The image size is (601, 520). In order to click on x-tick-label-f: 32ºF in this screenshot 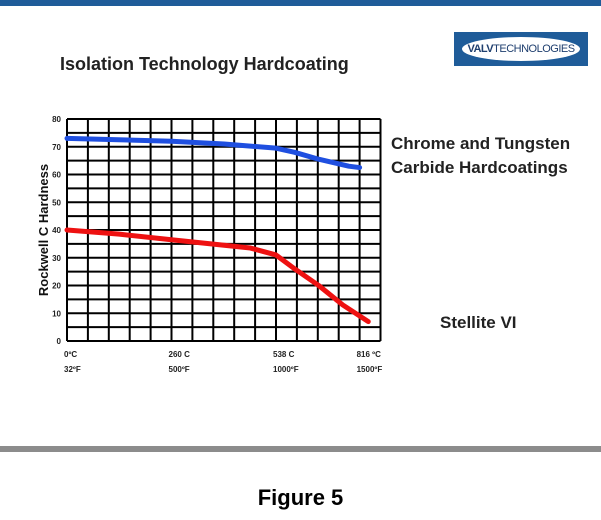, I will do `click(72, 369)`.